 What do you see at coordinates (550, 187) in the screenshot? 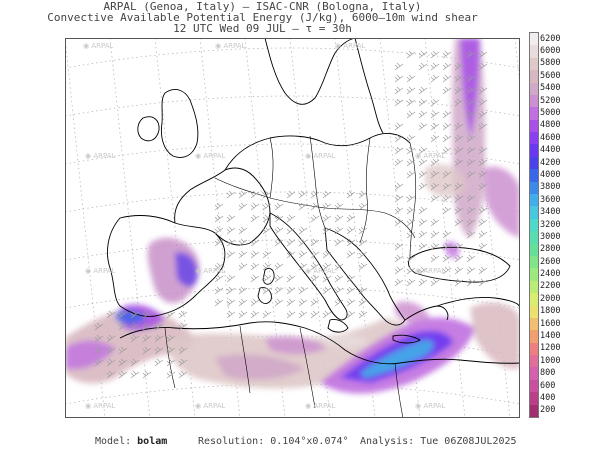
I see `colorbar-label: 3800` at bounding box center [550, 187].